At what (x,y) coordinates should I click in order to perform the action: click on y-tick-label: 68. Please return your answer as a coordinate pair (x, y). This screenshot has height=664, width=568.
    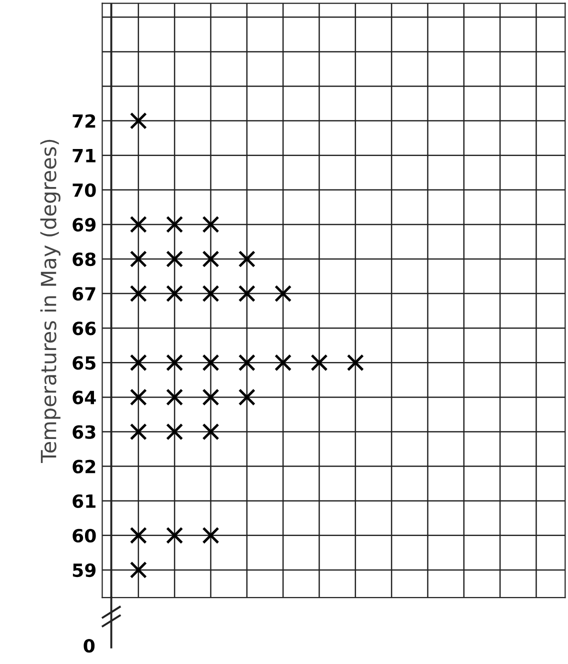
    Looking at the image, I should click on (84, 259).